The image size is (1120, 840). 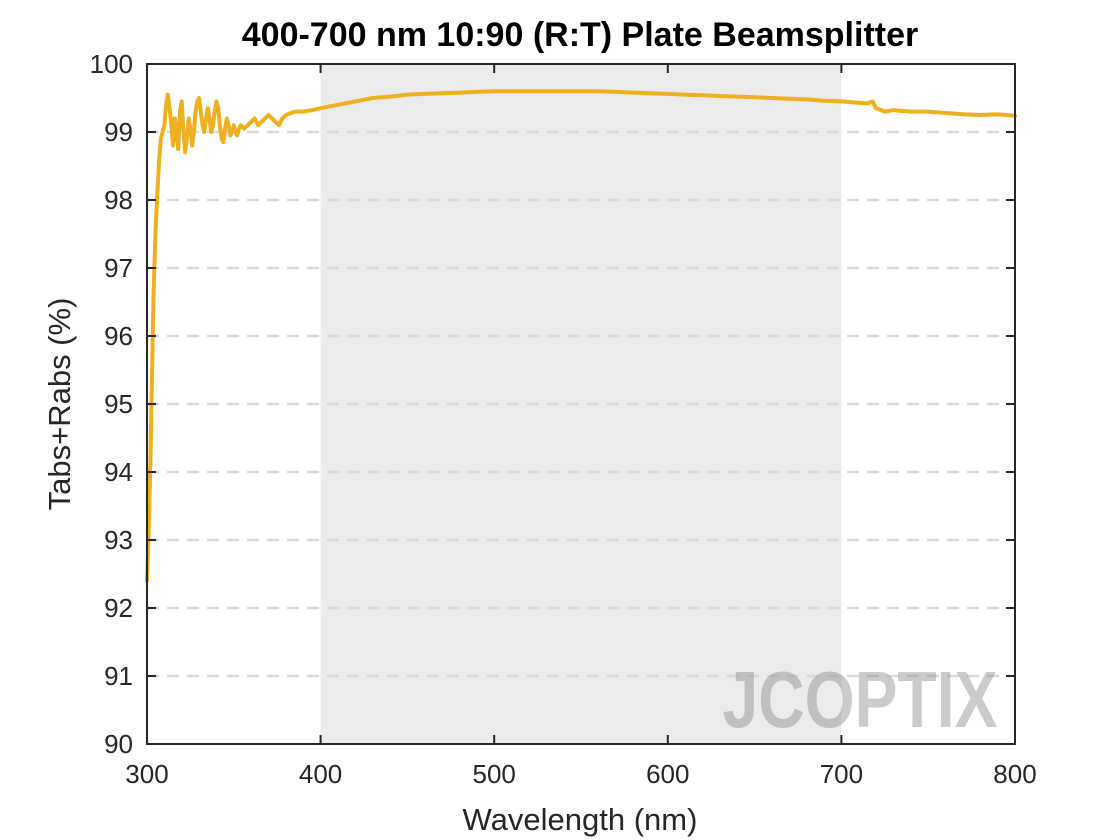 I want to click on y-tick-label: 93, so click(x=118, y=540).